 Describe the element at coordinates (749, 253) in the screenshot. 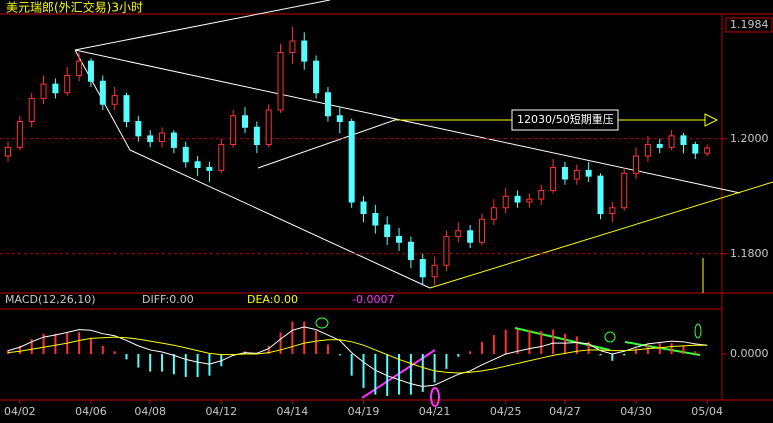

I see `y-tick-label: 1.1800` at that location.